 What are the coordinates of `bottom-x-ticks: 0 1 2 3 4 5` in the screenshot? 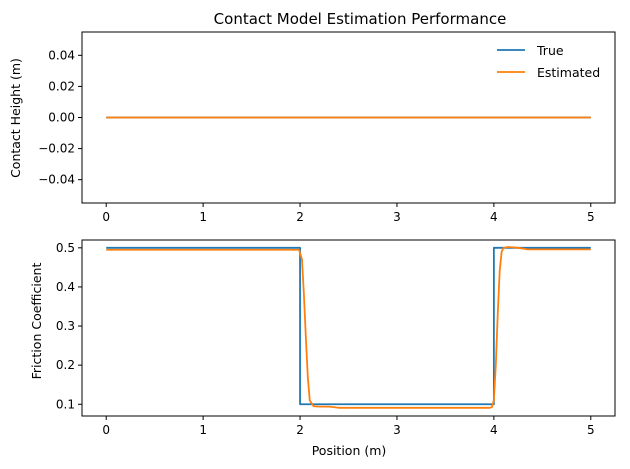 It's located at (348, 426).